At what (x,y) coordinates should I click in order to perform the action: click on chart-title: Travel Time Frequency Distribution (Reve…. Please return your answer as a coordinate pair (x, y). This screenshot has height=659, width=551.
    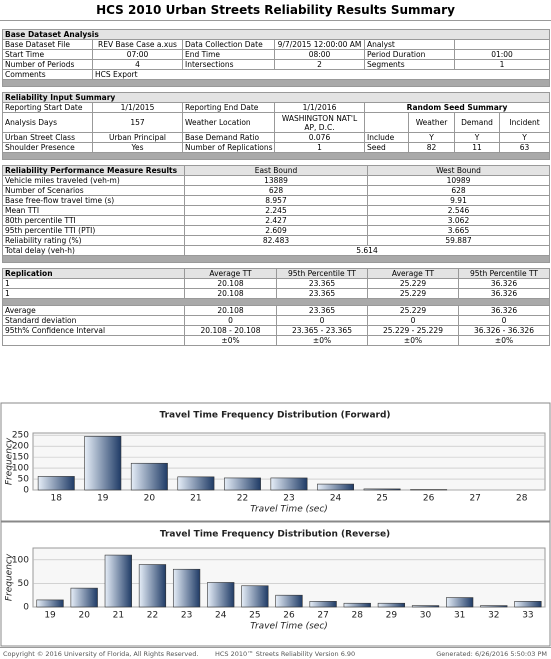
    Looking at the image, I should click on (275, 535).